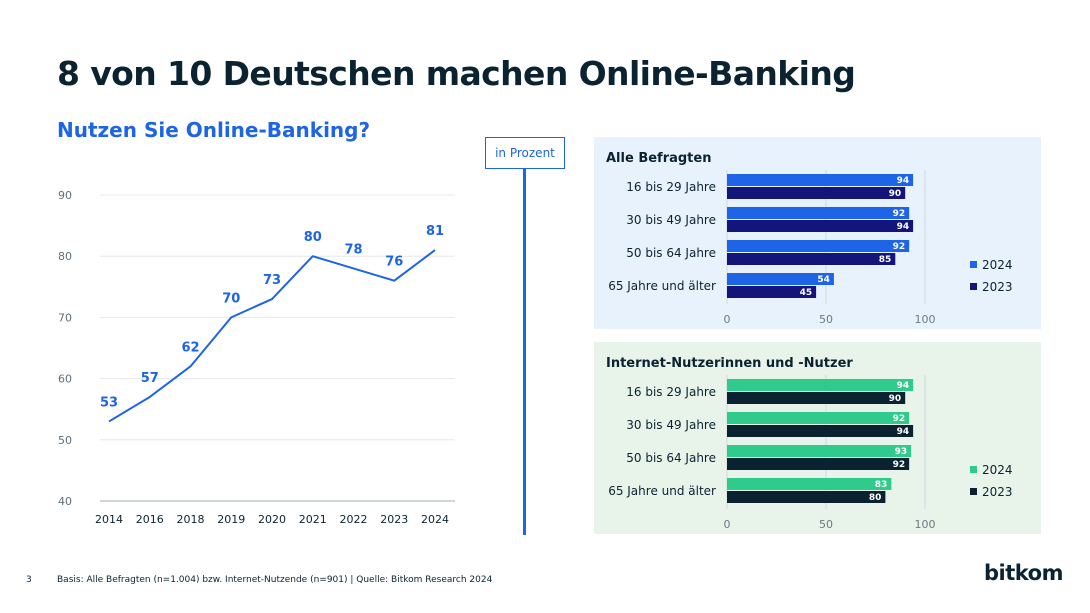  What do you see at coordinates (109, 519) in the screenshot?
I see `x-tick-label: 2014` at bounding box center [109, 519].